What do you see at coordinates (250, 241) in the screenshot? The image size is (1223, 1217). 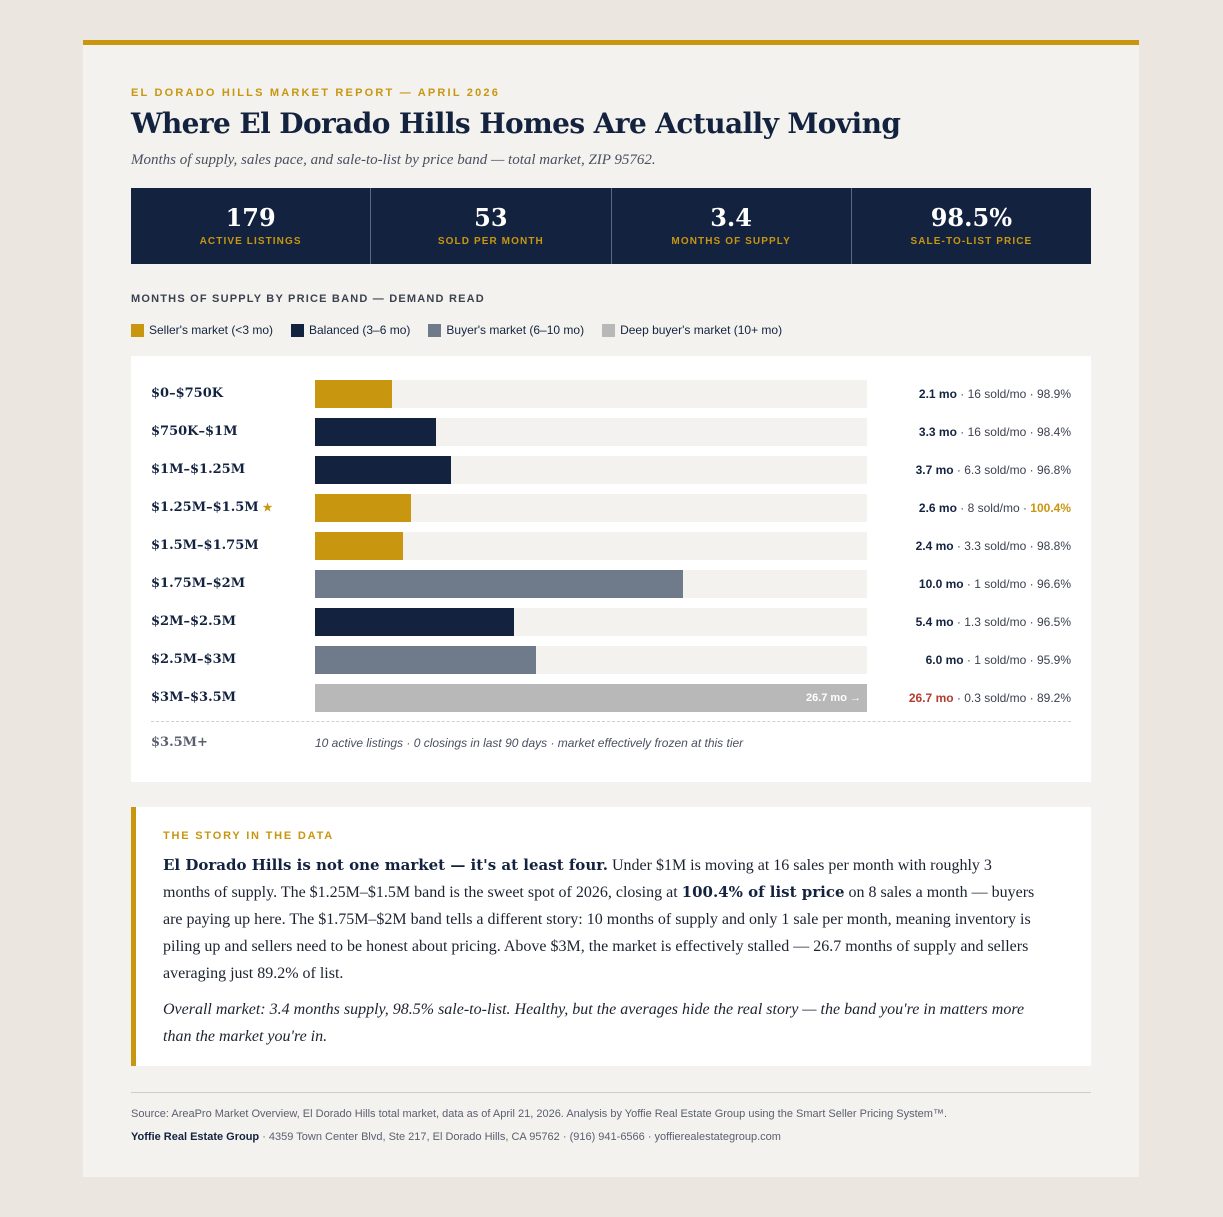 I see `kpi-label: ACTIVE LISTINGS` at bounding box center [250, 241].